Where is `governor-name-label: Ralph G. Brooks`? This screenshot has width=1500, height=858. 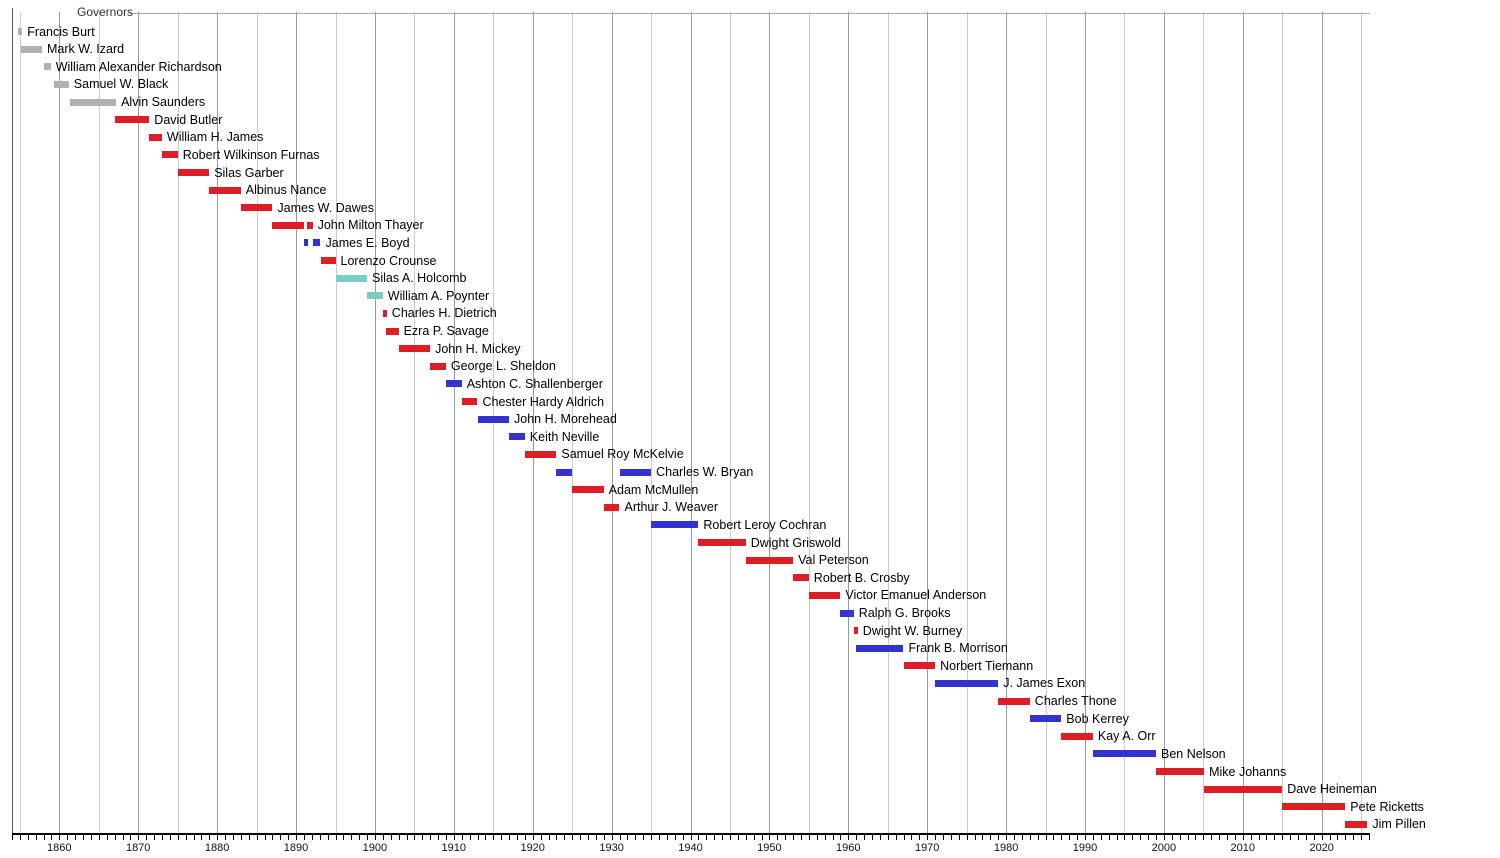
governor-name-label: Ralph G. Brooks is located at coordinates (904, 613).